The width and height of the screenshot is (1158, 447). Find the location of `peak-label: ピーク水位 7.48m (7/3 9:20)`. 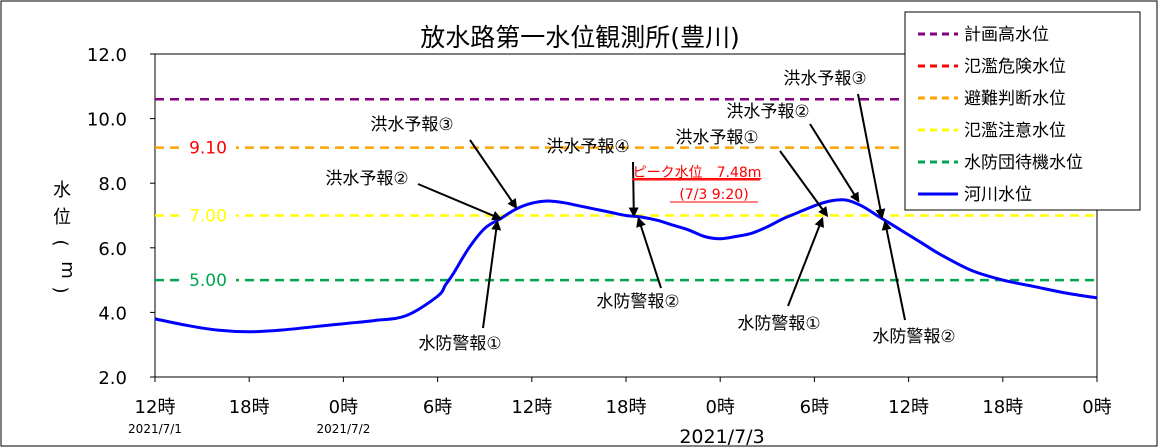

peak-label: ピーク水位 7.48m (7/3 9:20) is located at coordinates (696, 184).